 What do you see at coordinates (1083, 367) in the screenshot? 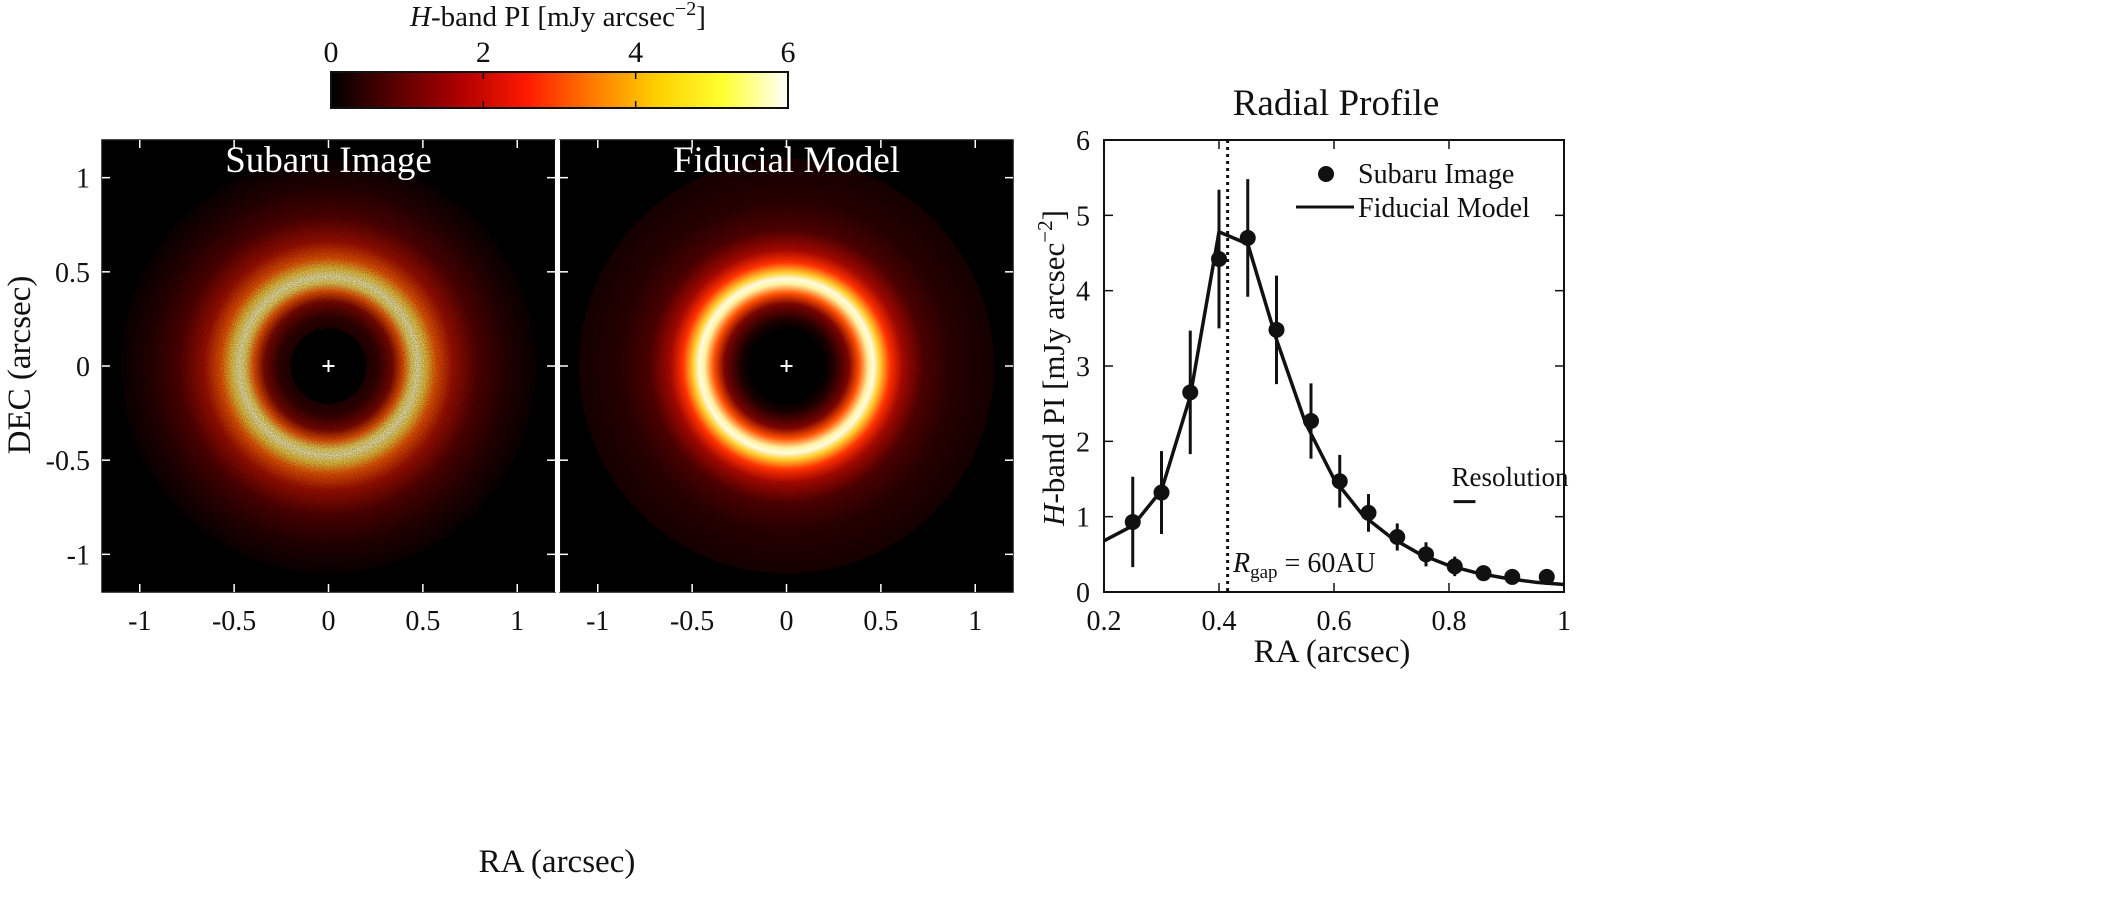
I see `profile-y-tick-label: 3` at bounding box center [1083, 367].